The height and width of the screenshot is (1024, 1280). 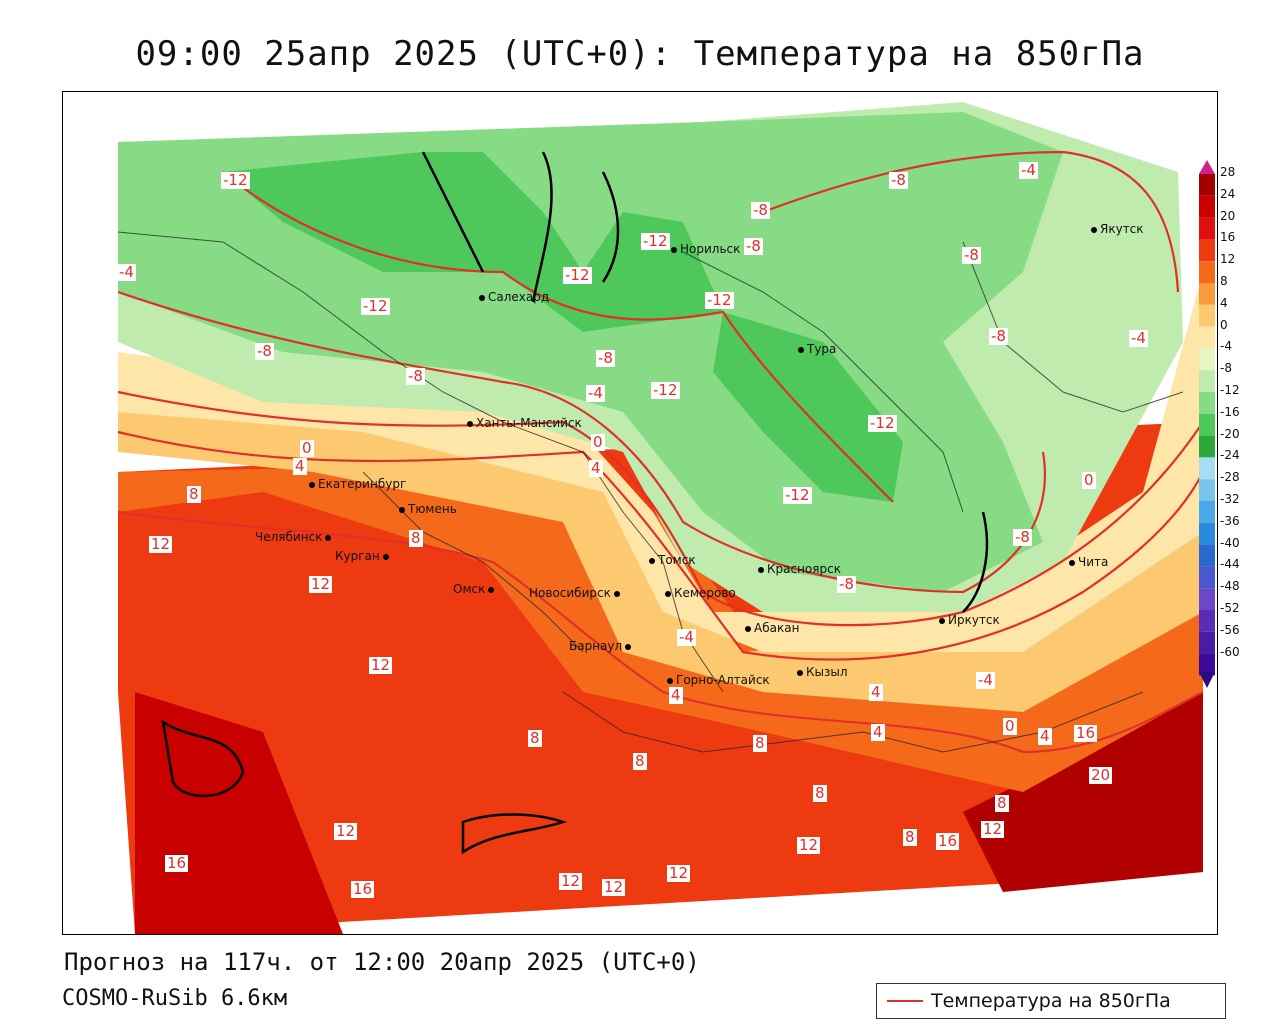 What do you see at coordinates (363, 556) in the screenshot?
I see `city-kurgan: Курган` at bounding box center [363, 556].